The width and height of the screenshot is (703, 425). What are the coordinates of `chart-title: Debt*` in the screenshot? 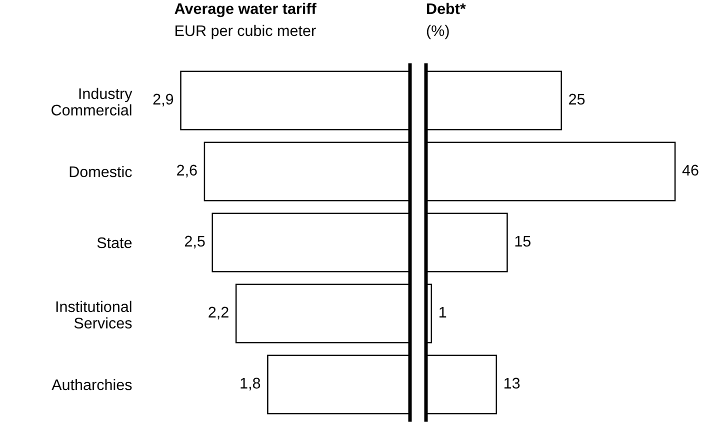 It's located at (446, 8).